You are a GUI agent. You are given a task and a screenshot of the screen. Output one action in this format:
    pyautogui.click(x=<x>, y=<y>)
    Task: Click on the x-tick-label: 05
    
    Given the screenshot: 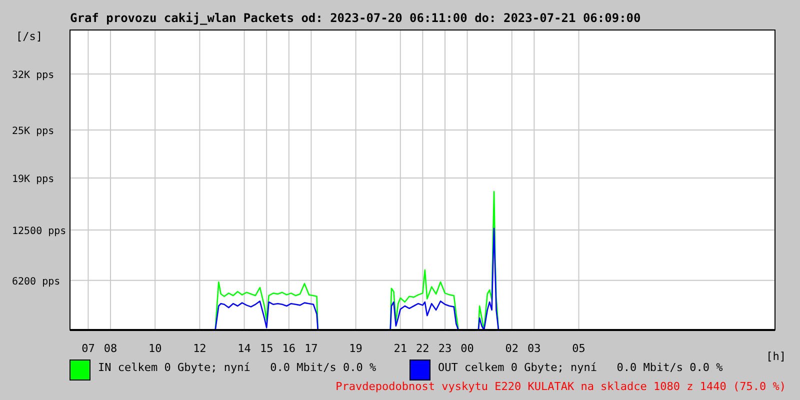 What is the action you would take?
    pyautogui.click(x=579, y=348)
    